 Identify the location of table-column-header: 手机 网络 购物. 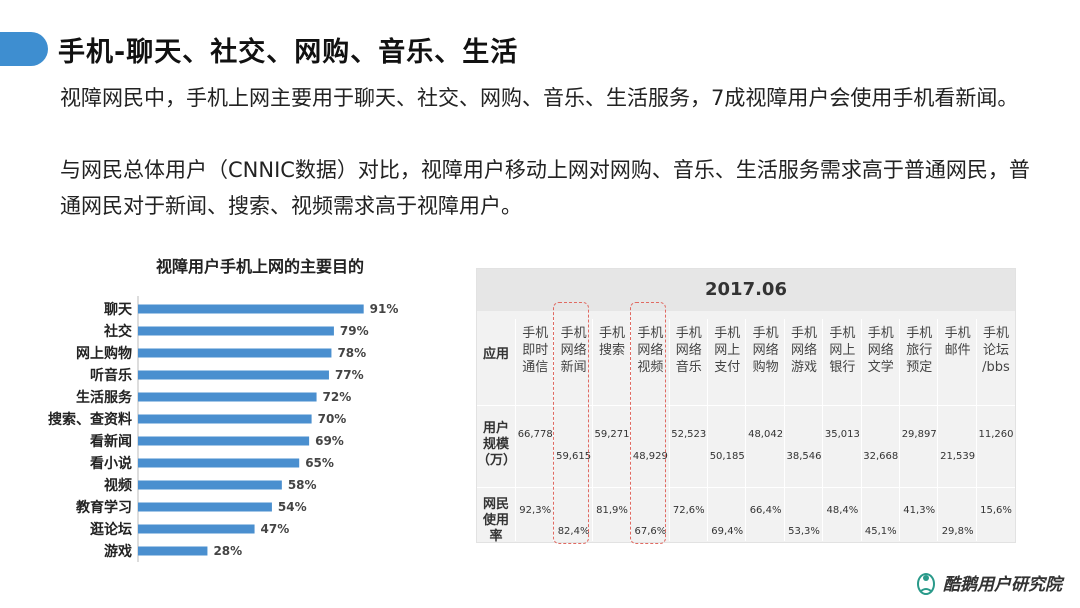
(765, 350).